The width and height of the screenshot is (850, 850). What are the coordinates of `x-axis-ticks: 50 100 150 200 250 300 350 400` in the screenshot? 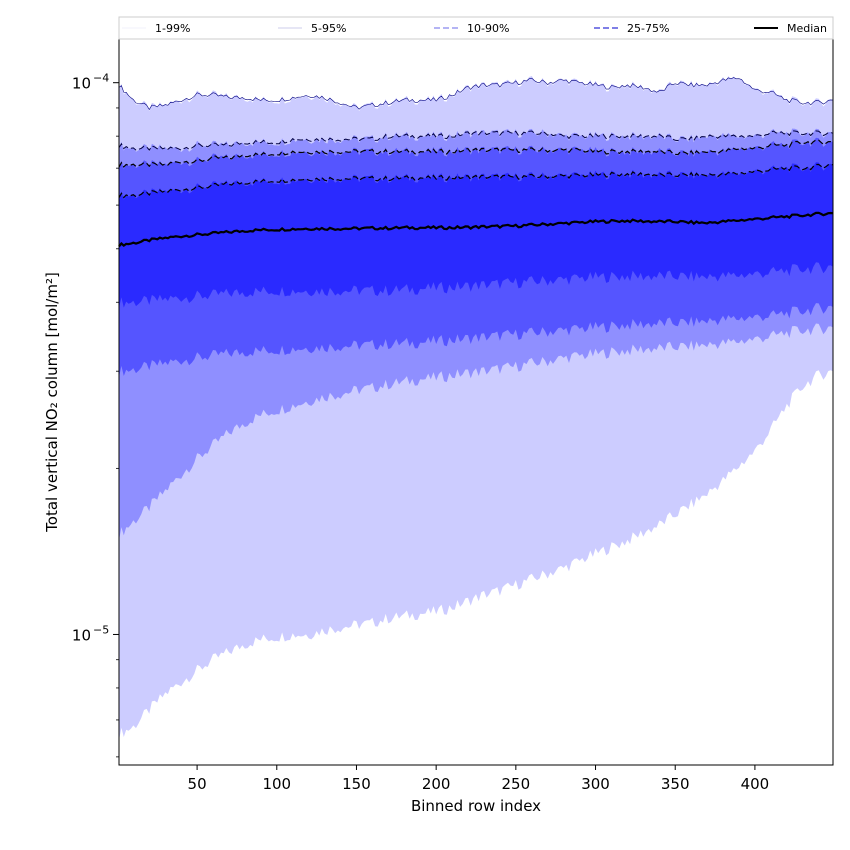 It's located at (479, 779).